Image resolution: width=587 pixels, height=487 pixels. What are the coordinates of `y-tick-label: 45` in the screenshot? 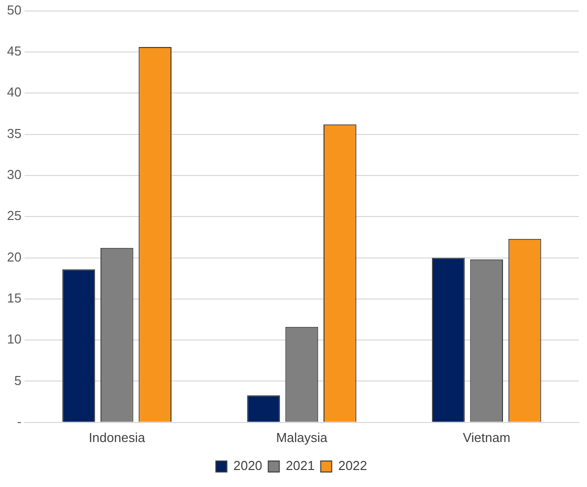 It's located at (14, 51).